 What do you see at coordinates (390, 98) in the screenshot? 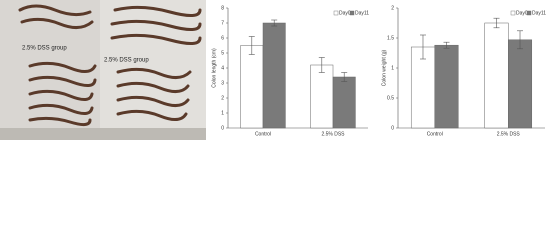
I see `y-tick-label: 0.5` at bounding box center [390, 98].